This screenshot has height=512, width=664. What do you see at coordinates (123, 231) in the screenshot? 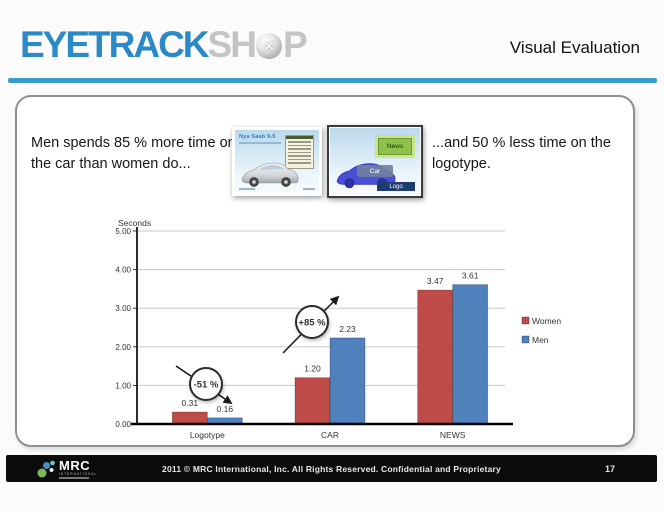
I see `svg-text: 5.00` at bounding box center [123, 231].